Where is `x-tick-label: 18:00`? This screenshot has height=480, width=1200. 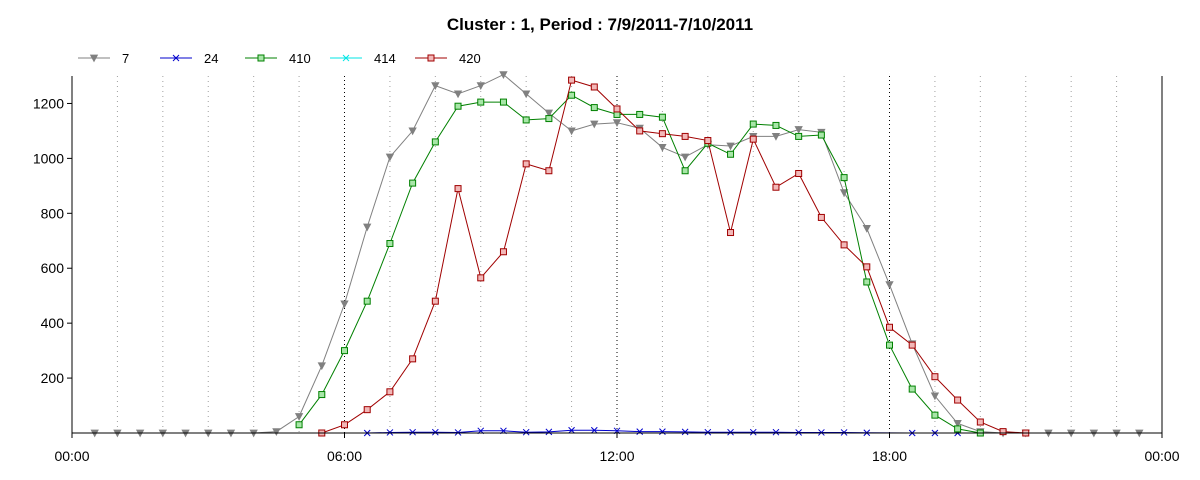
x-tick-label: 18:00 is located at coordinates (889, 456).